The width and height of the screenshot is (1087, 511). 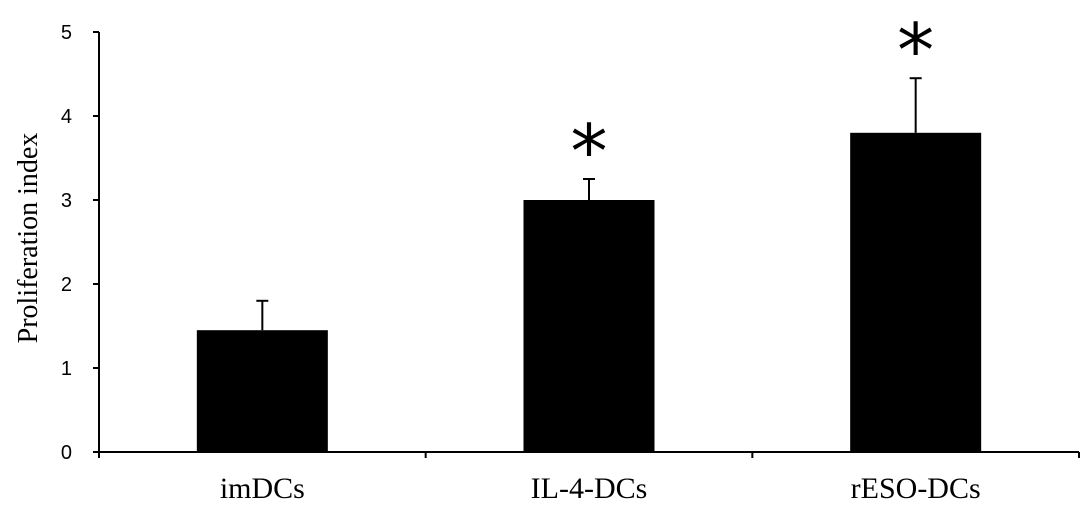 I want to click on category-labels: imDCs IL-4-DCs rESO-DCs, so click(x=600, y=488).